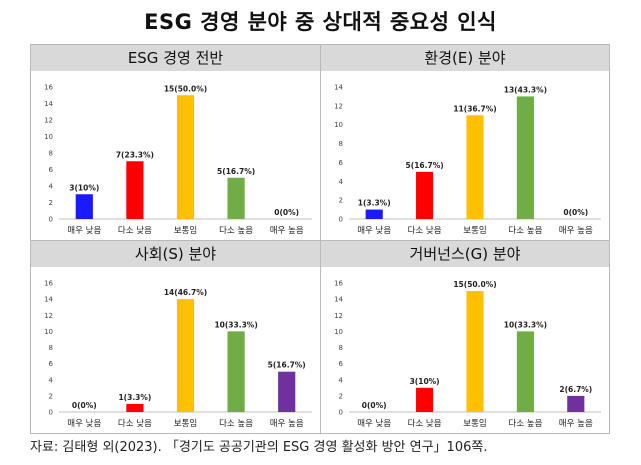  What do you see at coordinates (575, 389) in the screenshot?
I see `data-label: 2(6.7%)` at bounding box center [575, 389].